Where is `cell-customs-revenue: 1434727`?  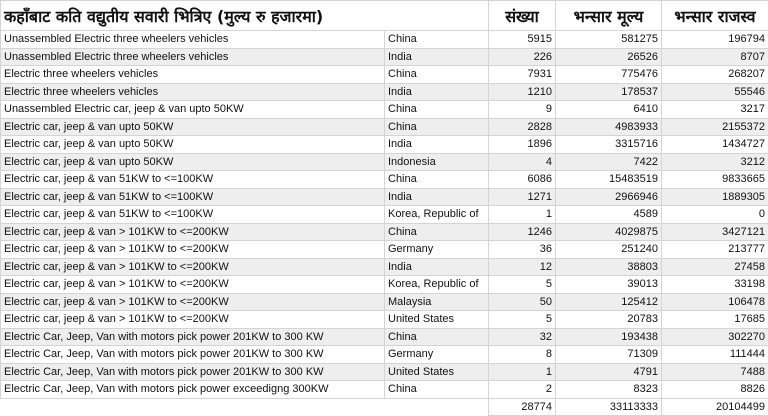 cell-customs-revenue: 1434727 is located at coordinates (715, 145).